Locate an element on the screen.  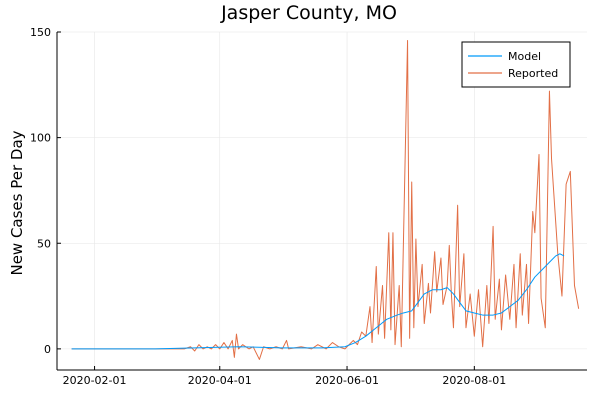
legend: Model Reported is located at coordinates (516, 64).